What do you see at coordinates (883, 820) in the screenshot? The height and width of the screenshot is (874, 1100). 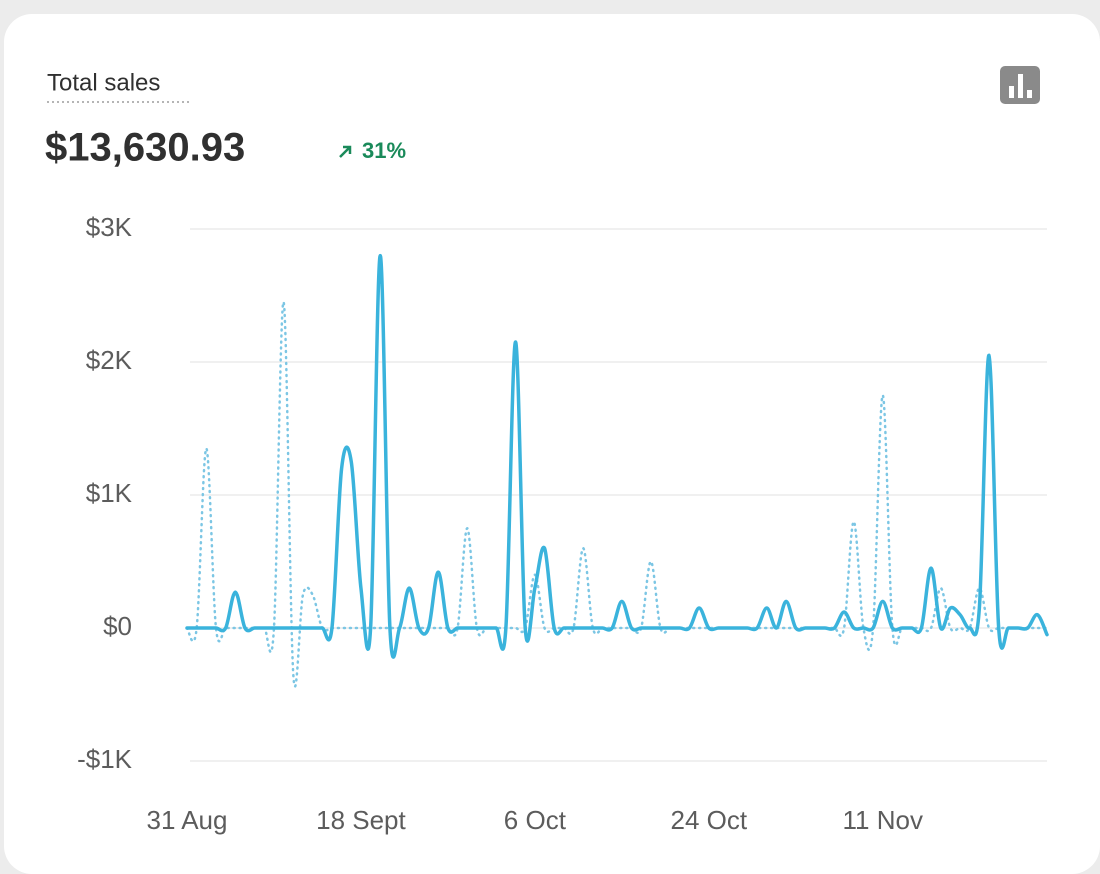 I see `x-tick-label: 11 Nov` at bounding box center [883, 820].